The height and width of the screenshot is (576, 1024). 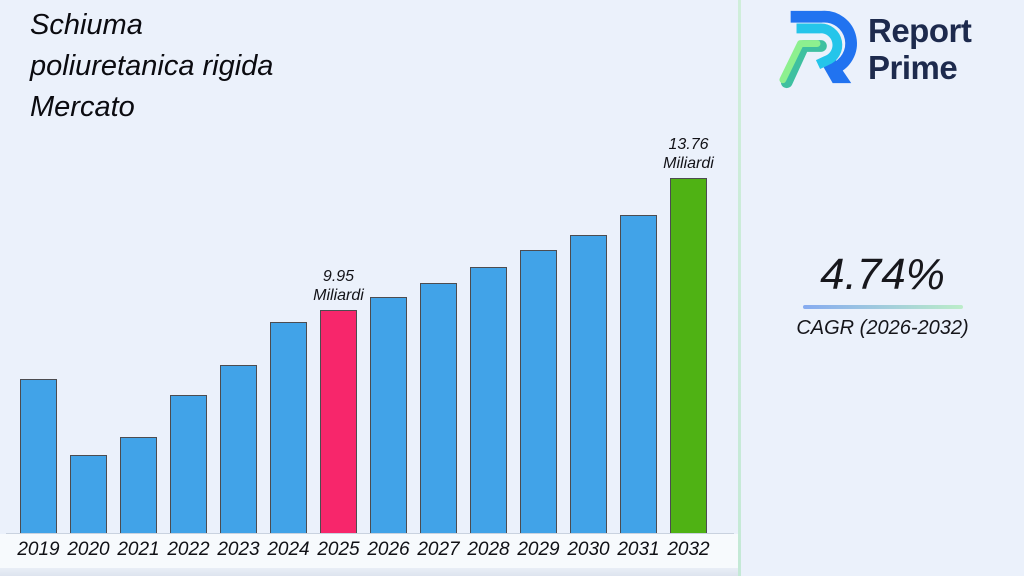 I want to click on x-tick-2021: 2021, so click(x=138, y=549).